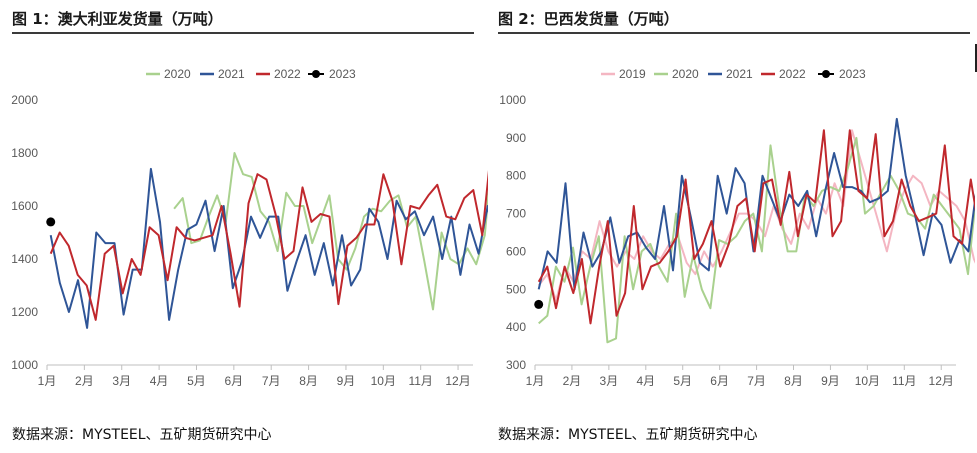 The height and width of the screenshot is (453, 977). Describe the element at coordinates (142, 435) in the screenshot. I see `chart-1-source: 数据来源：MYSTEEL、五矿期货研究中心` at that location.